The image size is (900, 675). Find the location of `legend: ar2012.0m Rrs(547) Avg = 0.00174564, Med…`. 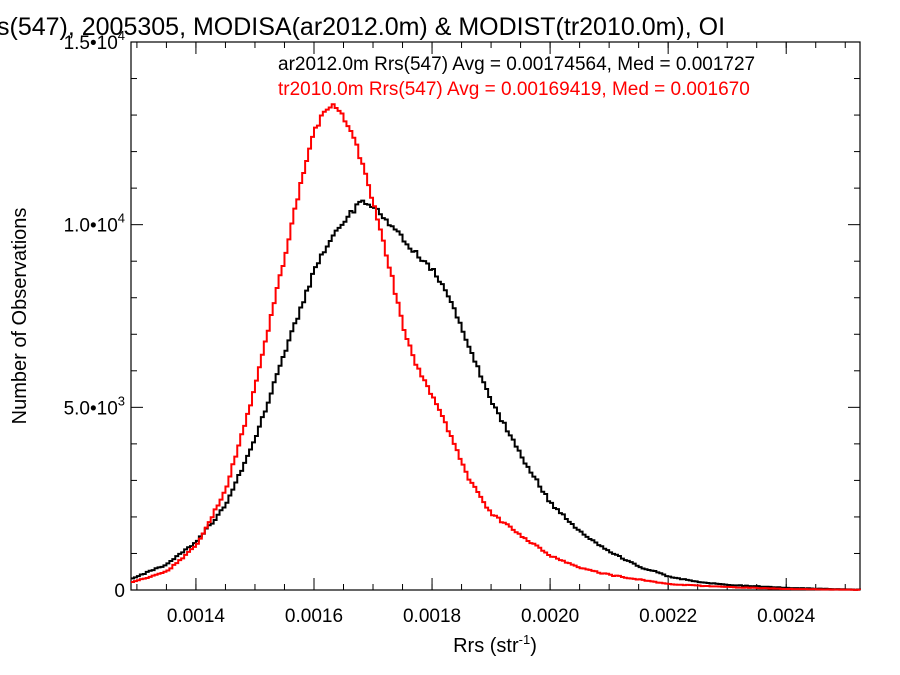

legend: ar2012.0m Rrs(547) Avg = 0.00174564, Med… is located at coordinates (516, 77).